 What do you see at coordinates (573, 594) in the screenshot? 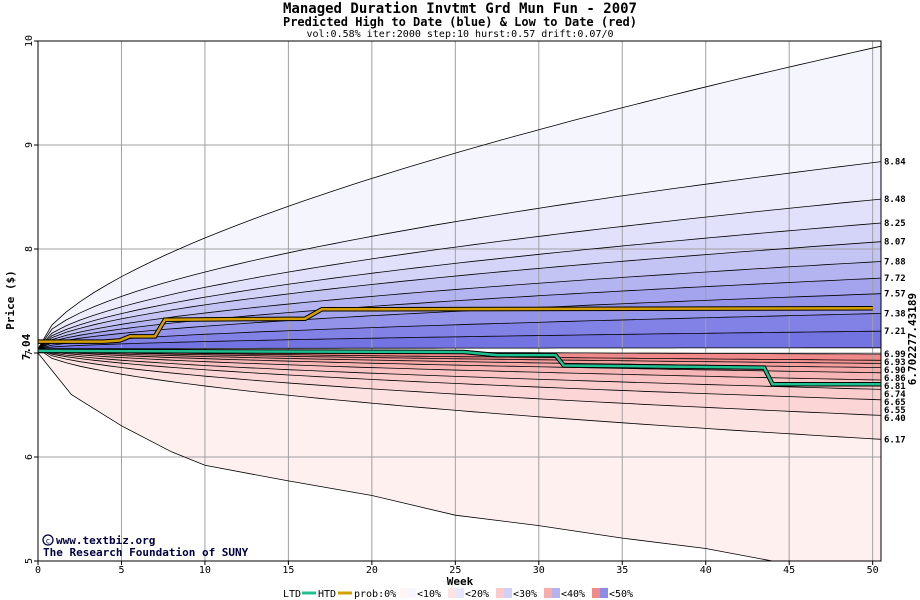
I see `legend-item-label: <40%` at bounding box center [573, 594].